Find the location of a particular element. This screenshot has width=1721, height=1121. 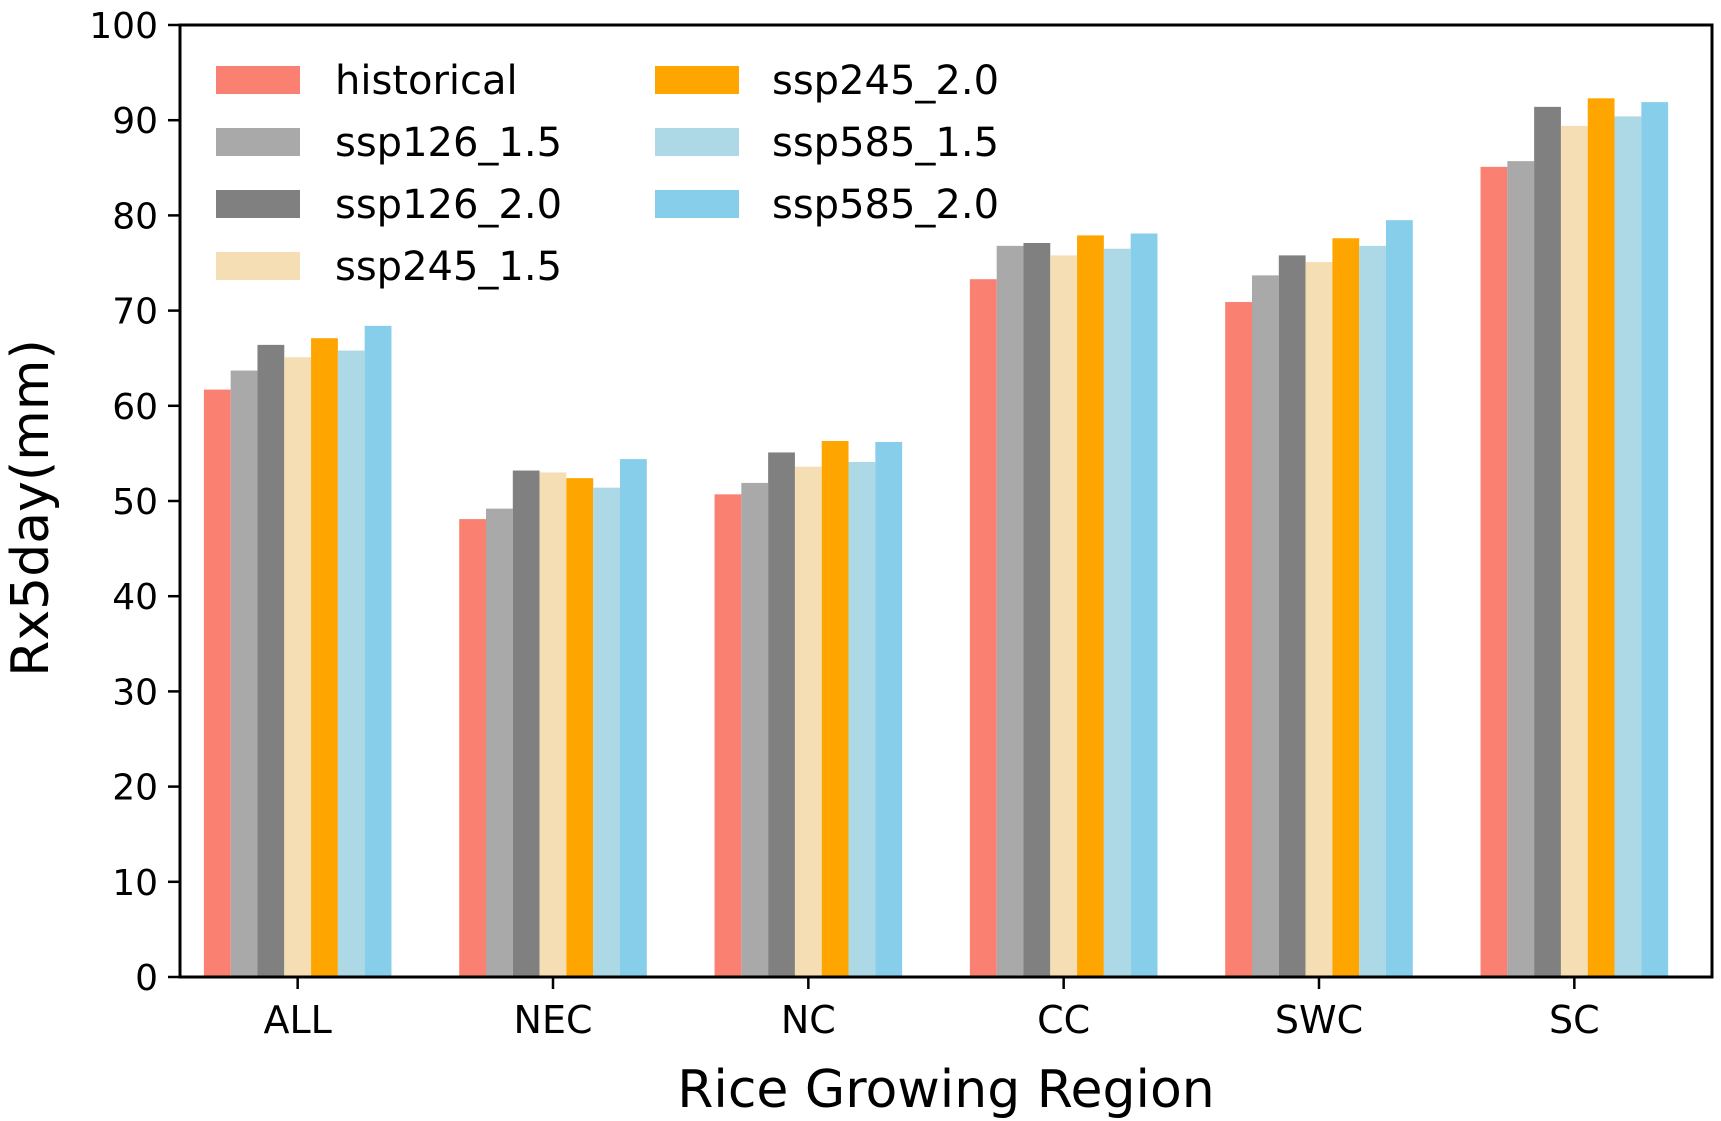

legend-label-ssp585-1-5: ssp585_1.5 is located at coordinates (885, 143).